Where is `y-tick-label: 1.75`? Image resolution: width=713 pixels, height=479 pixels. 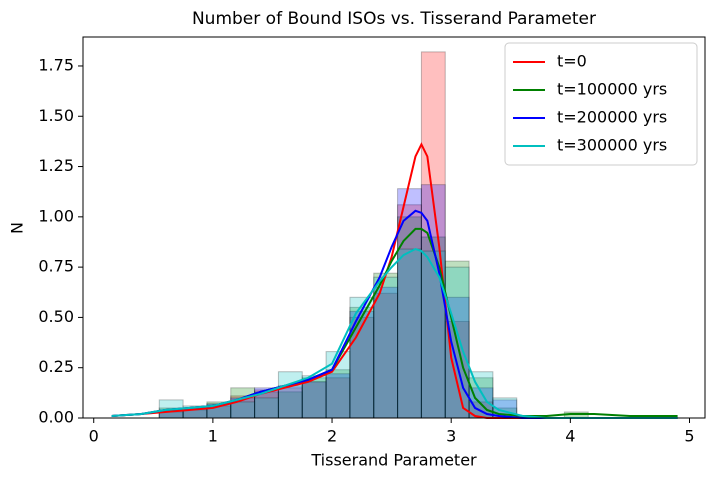
y-tick-label: 1.75 is located at coordinates (56, 64).